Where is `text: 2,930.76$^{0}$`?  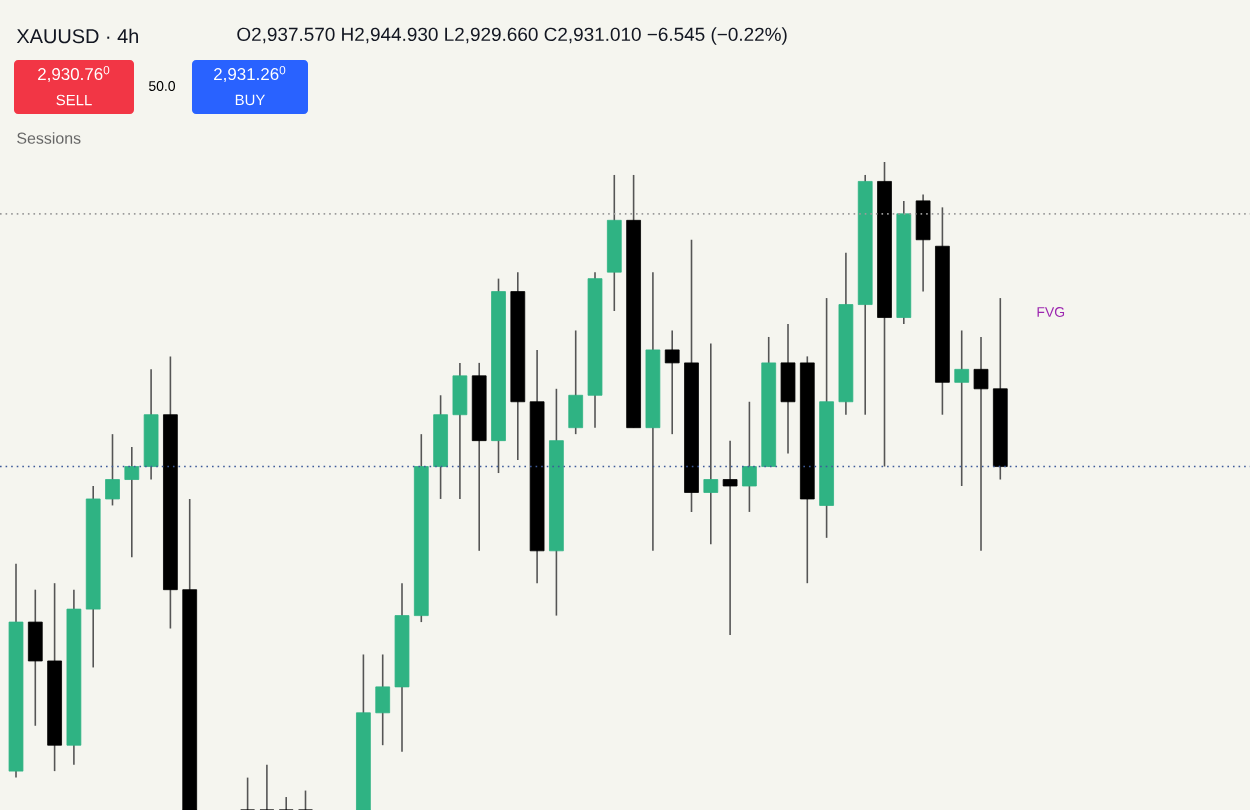 text: 2,930.76$^{0}$ is located at coordinates (74, 74).